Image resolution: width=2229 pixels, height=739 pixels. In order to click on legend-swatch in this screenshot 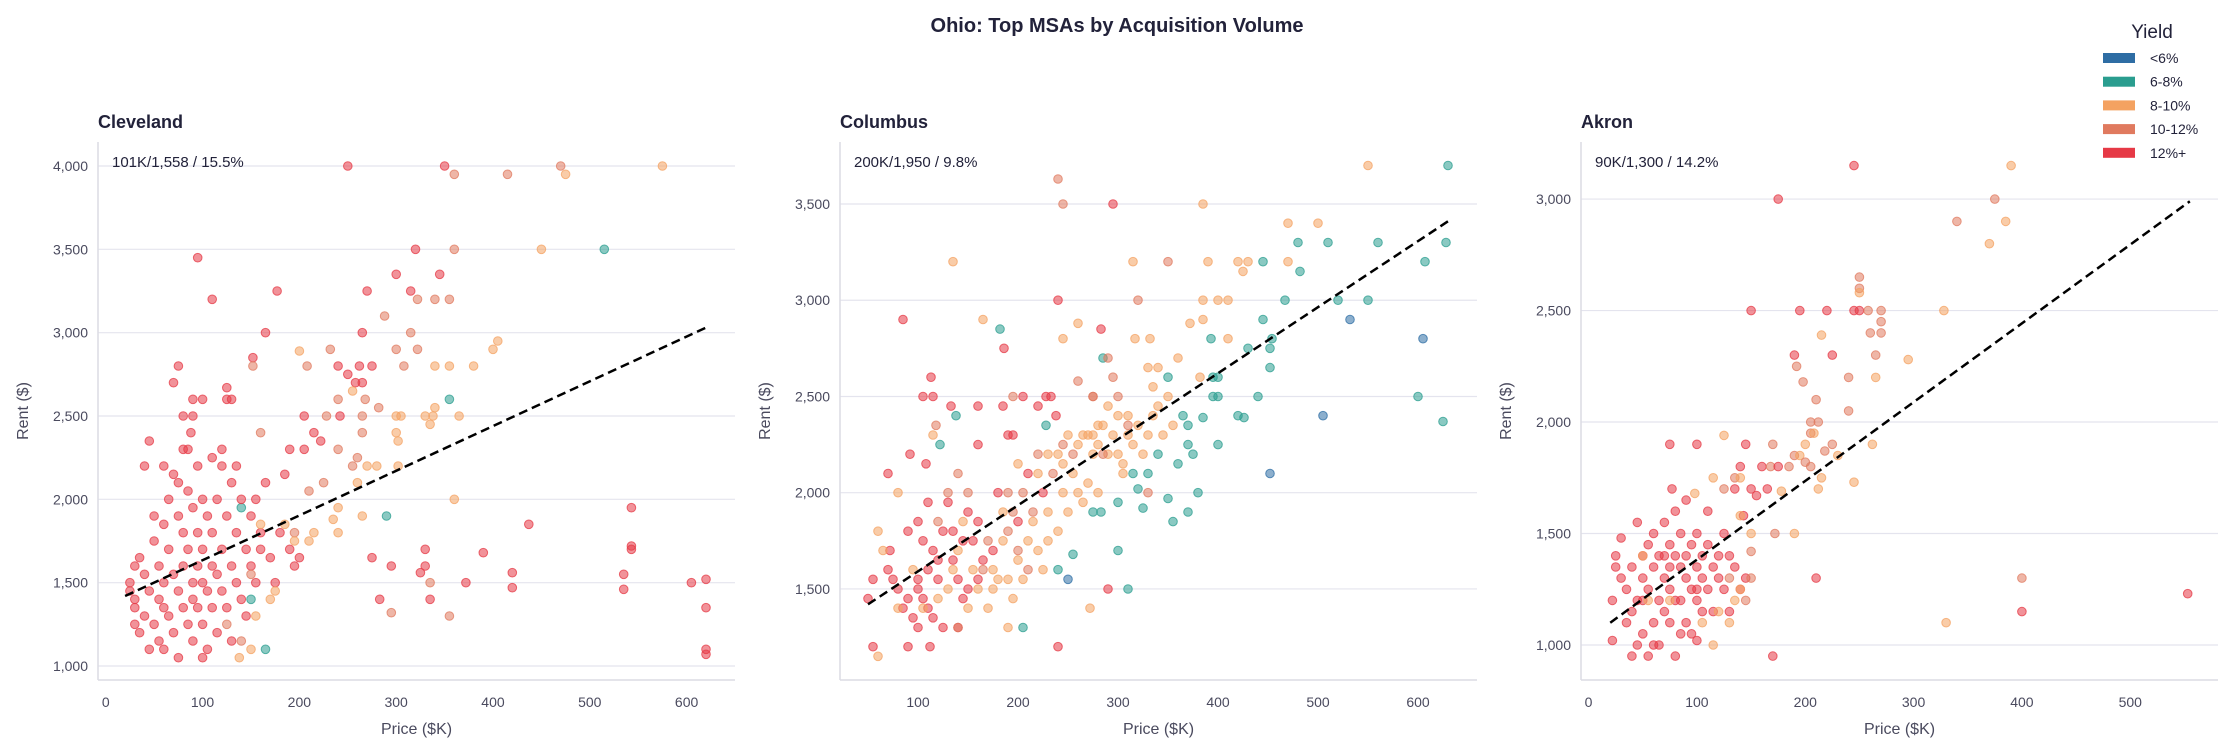, I will do `click(2119, 152)`.